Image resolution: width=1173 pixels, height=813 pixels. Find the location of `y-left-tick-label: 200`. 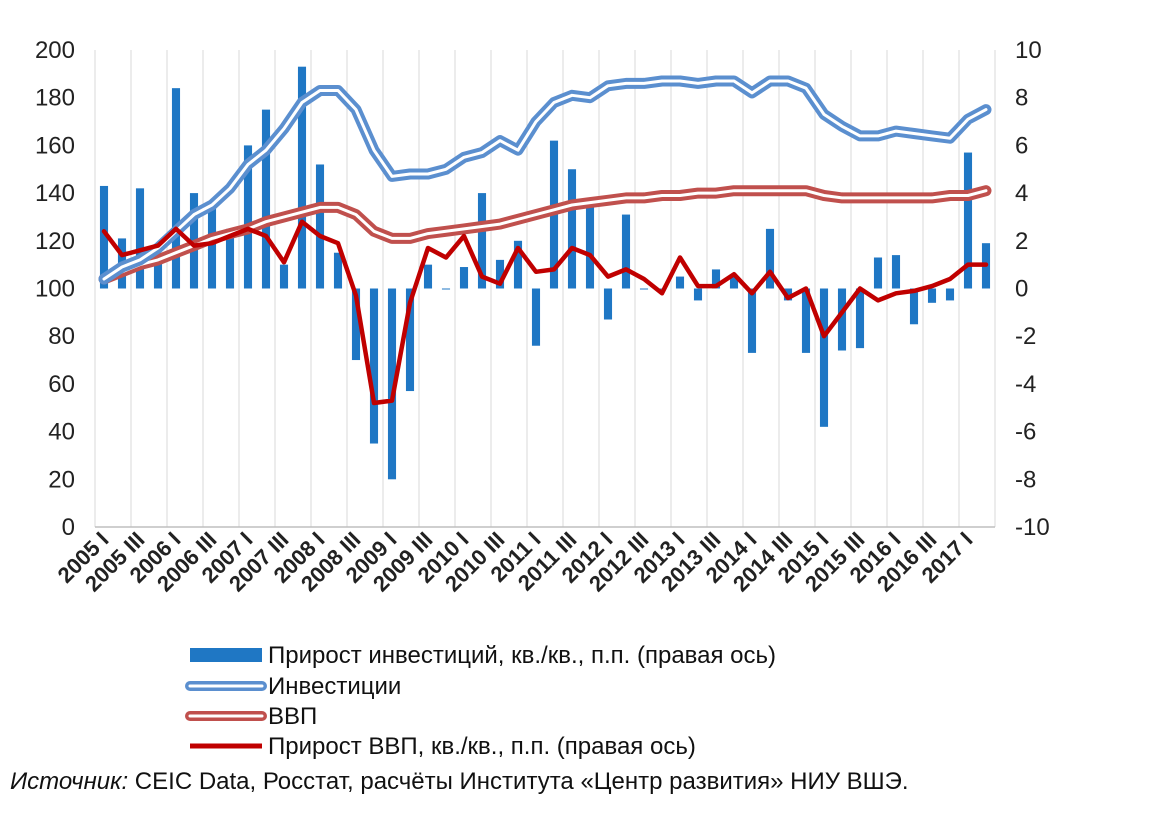

y-left-tick-label: 200 is located at coordinates (55, 50).